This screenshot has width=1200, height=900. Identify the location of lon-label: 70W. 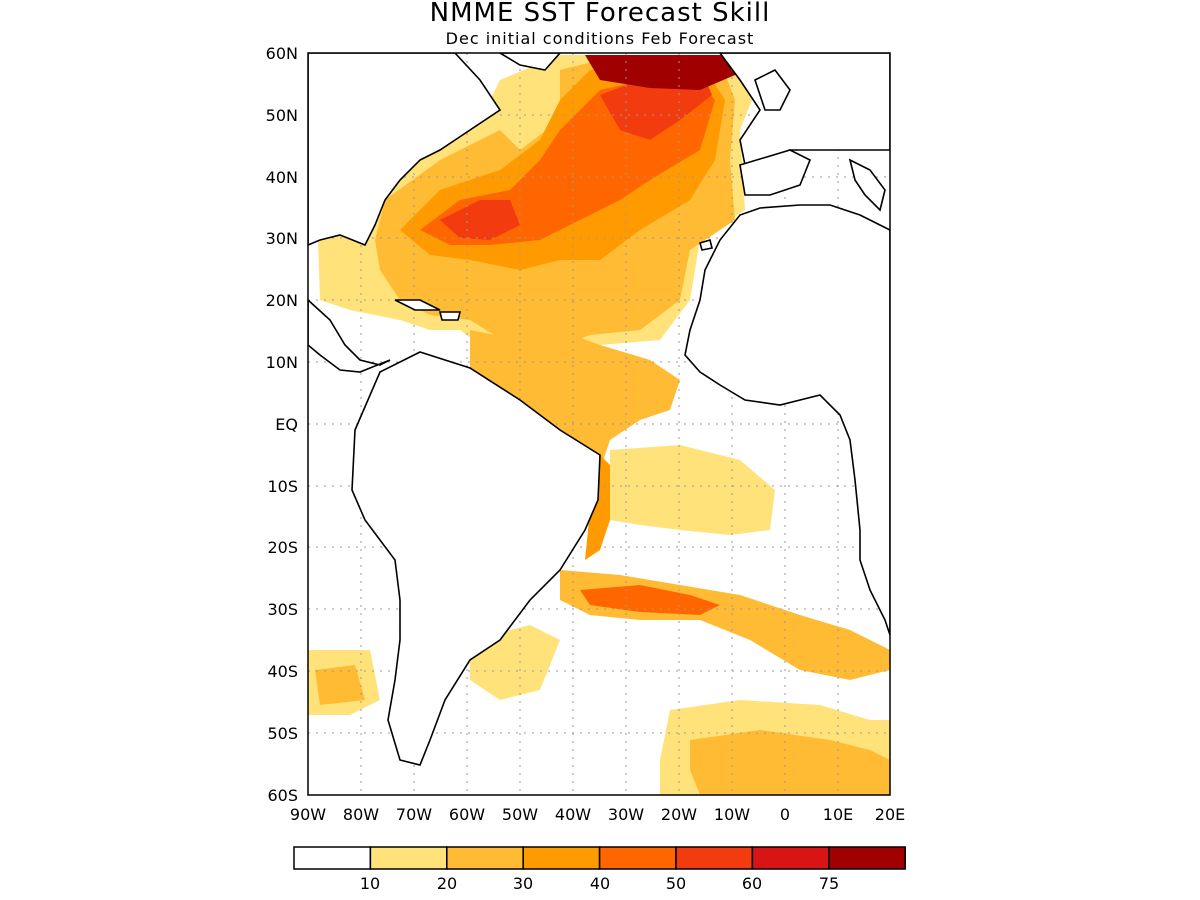
(414, 814).